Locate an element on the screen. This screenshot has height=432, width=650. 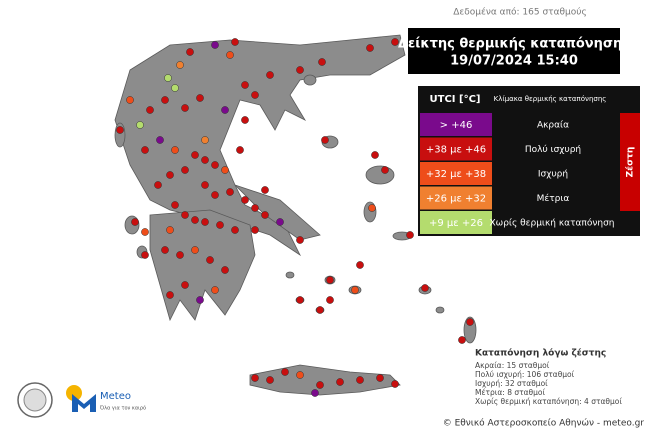
group-label: Ζέστη is located at coordinates (630, 162).